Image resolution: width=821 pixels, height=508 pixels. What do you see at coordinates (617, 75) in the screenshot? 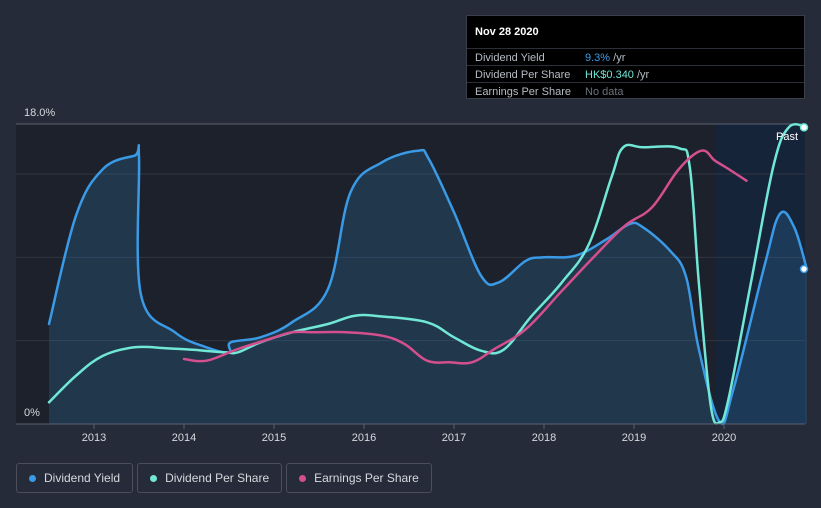
I see `tooltip-value: HK$0.340 /yr` at bounding box center [617, 75].